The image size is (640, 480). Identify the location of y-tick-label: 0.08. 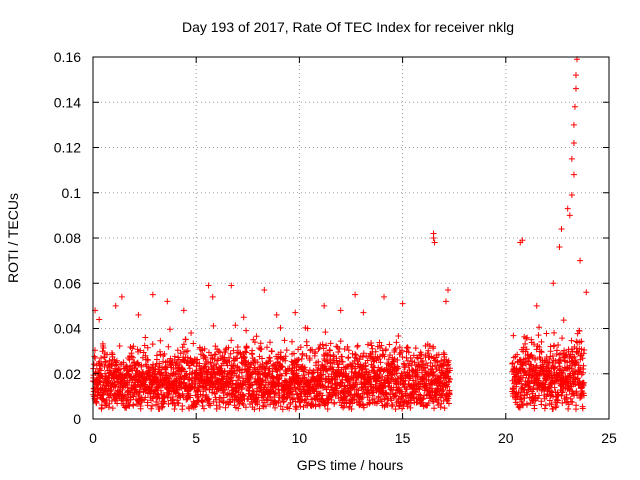
(67, 238).